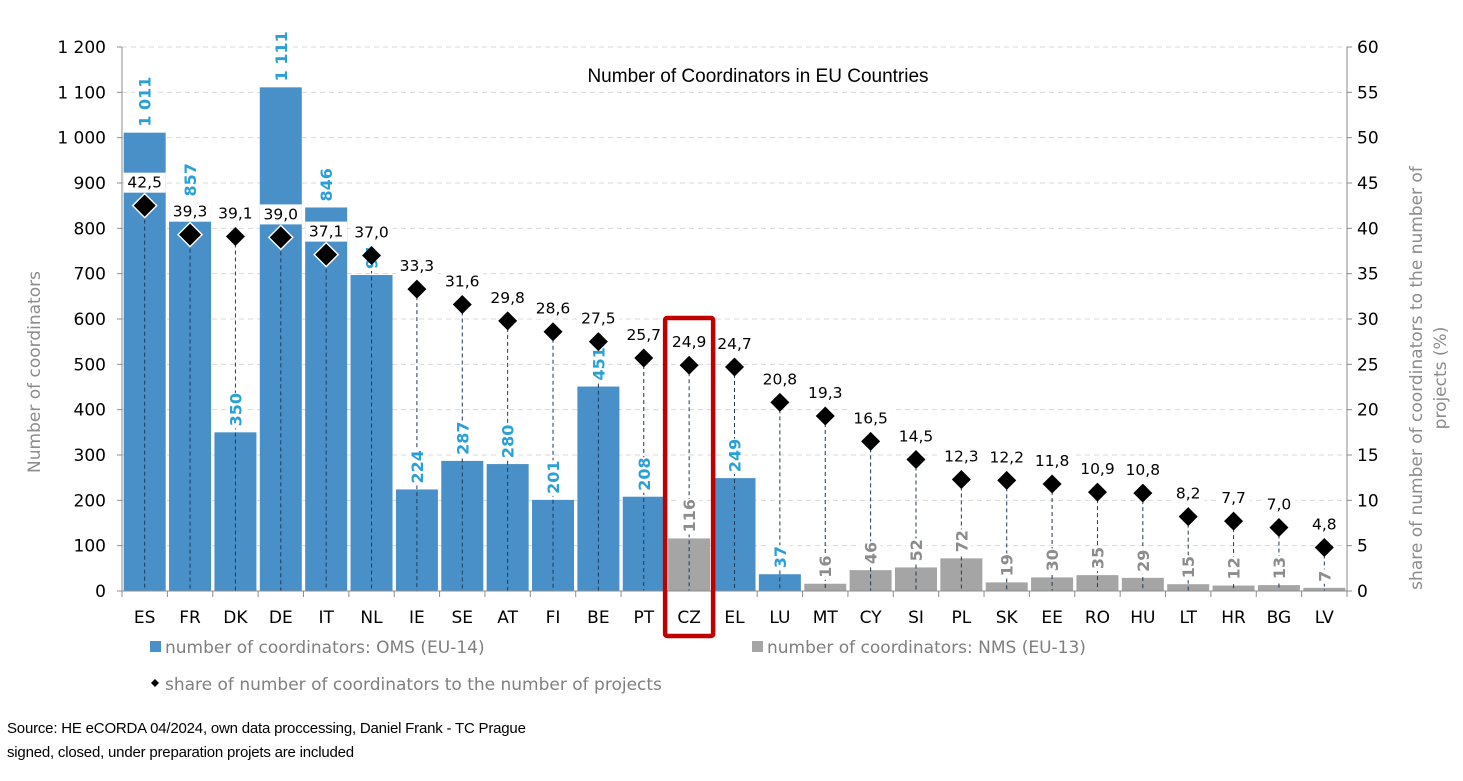 The height and width of the screenshot is (781, 1463). What do you see at coordinates (81, 93) in the screenshot?
I see `y-tick-label: 1 100` at bounding box center [81, 93].